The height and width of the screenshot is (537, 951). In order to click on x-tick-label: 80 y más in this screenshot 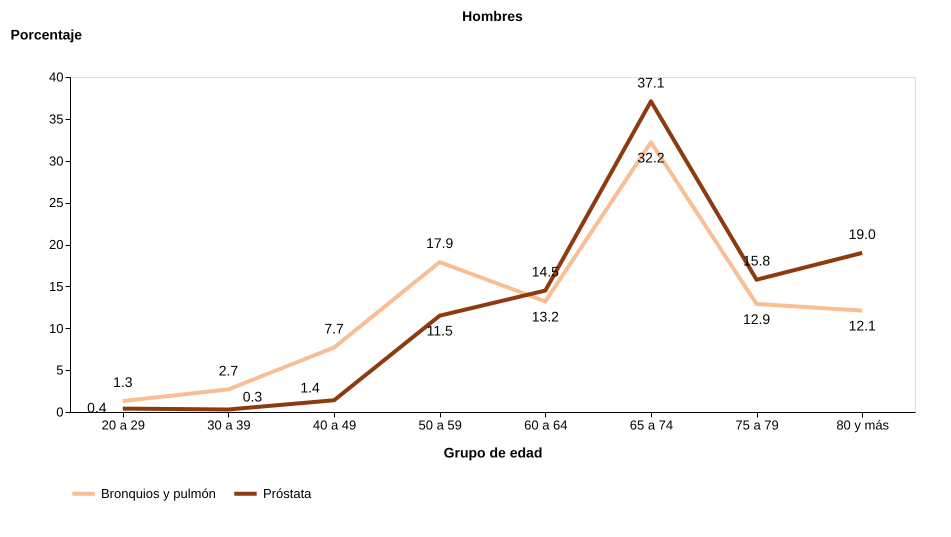, I will do `click(863, 425)`.